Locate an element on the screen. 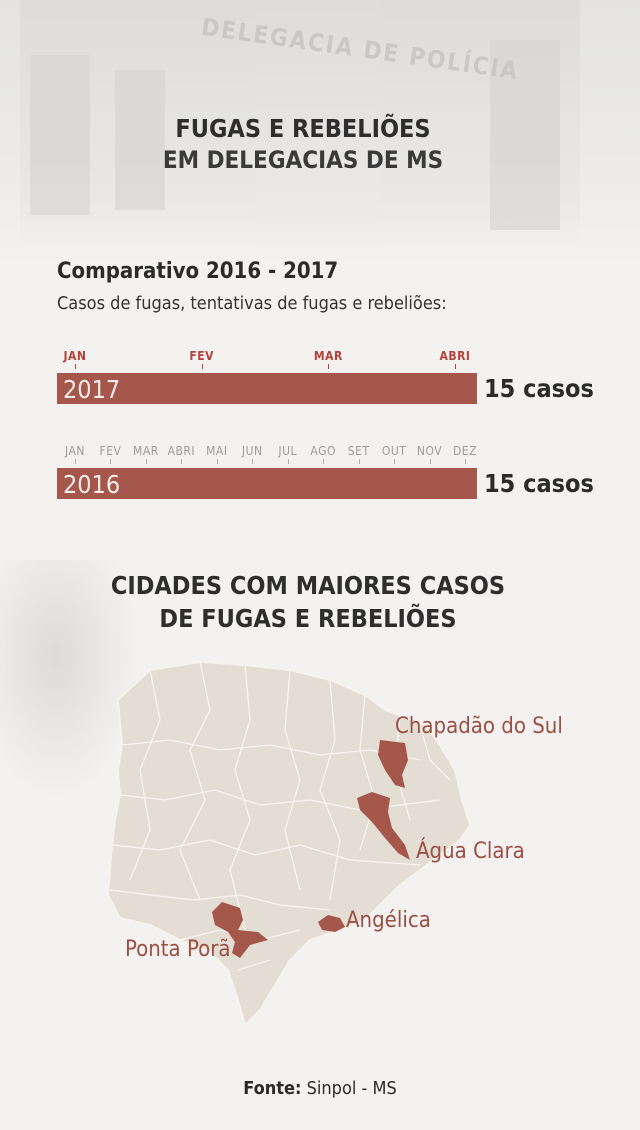  cities-title-line2: DE FUGAS E REBELIÕES is located at coordinates (308, 618).